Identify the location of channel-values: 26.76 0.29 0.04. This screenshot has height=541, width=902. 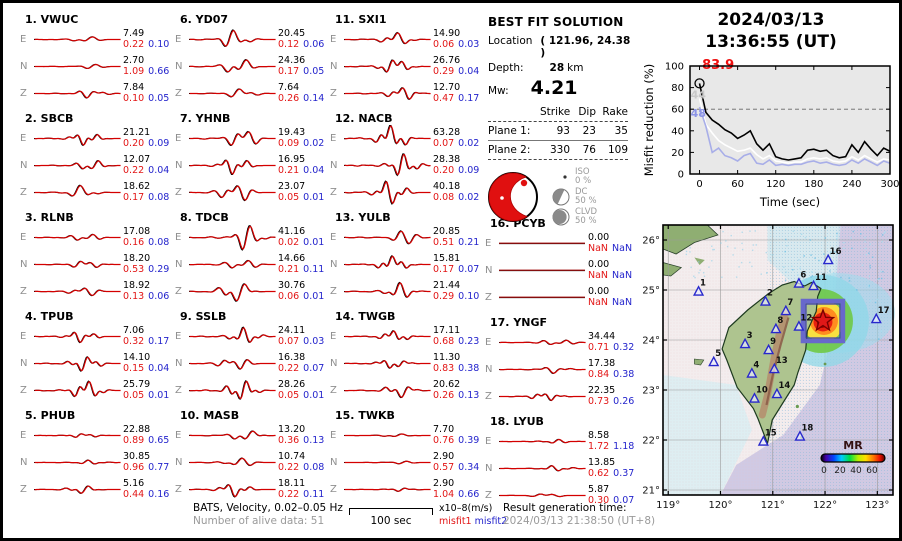
(456, 66).